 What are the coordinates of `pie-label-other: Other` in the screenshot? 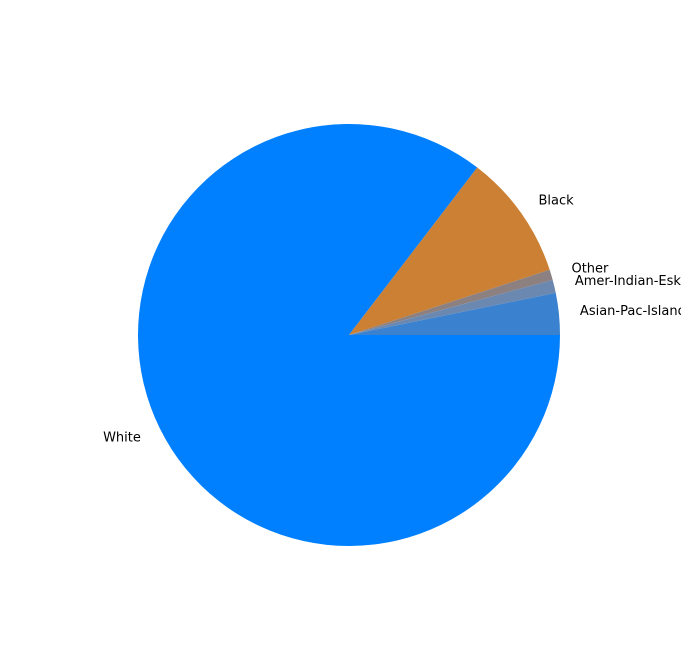 It's located at (590, 268).